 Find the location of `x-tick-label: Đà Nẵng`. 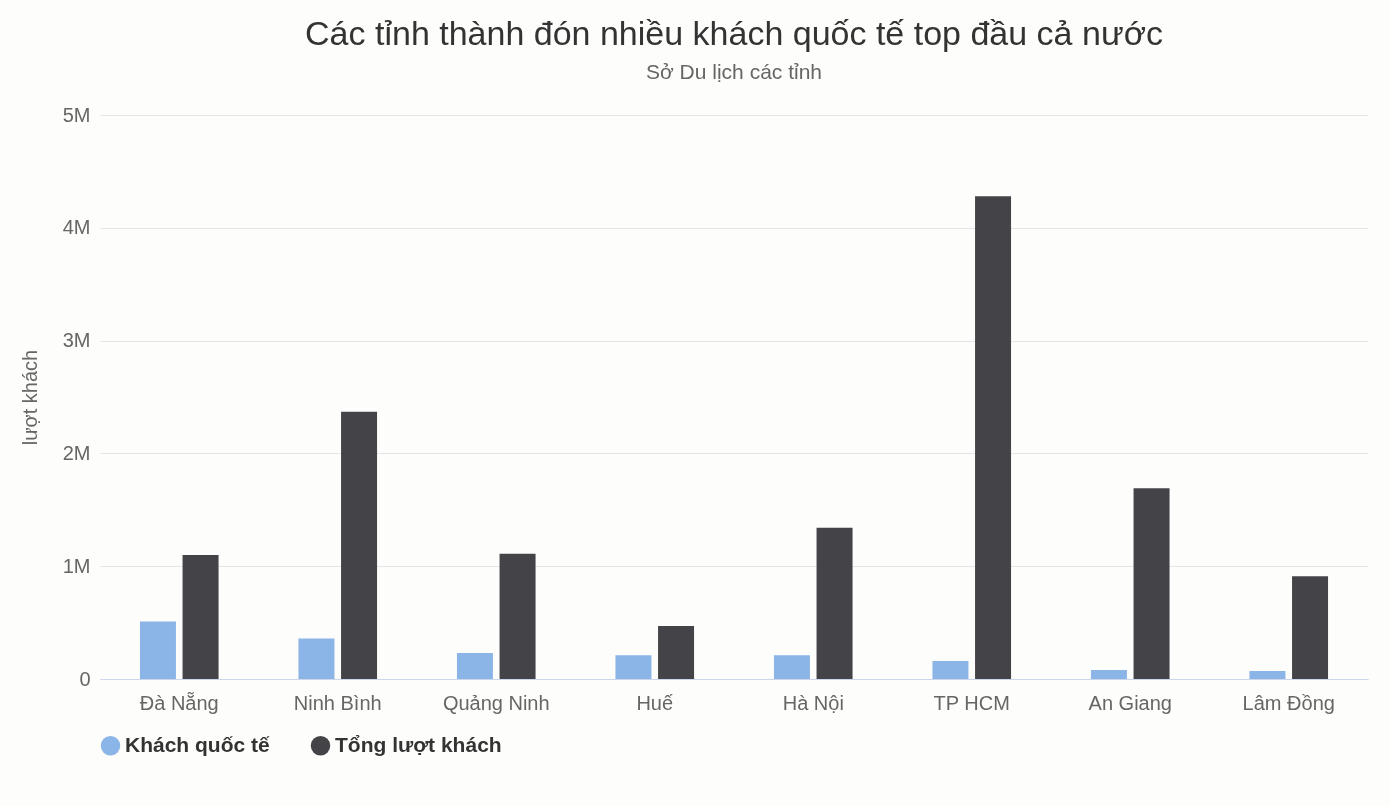

x-tick-label: Đà Nẵng is located at coordinates (179, 702).